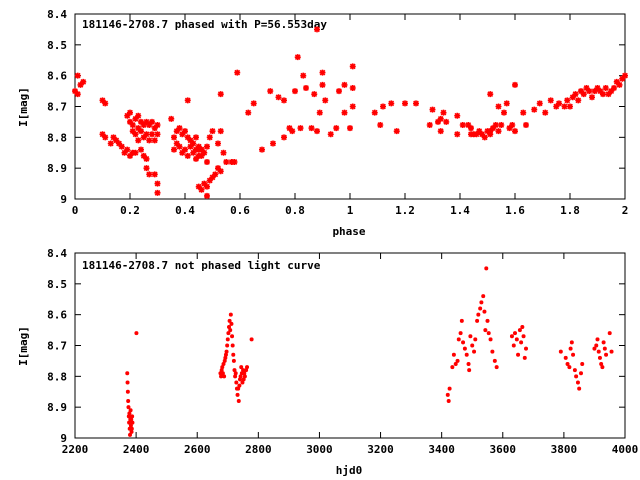  I want to click on x-tick-label: 1, so click(350, 210).